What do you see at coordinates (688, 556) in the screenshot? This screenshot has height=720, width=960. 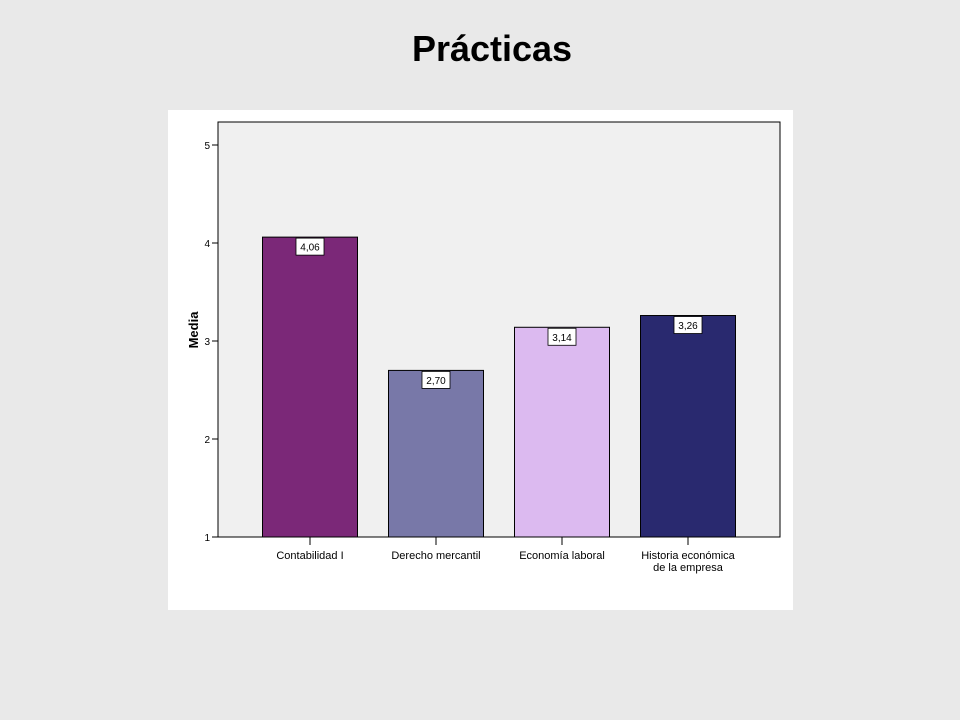 I see `x-tick-label: Historia económica` at bounding box center [688, 556].